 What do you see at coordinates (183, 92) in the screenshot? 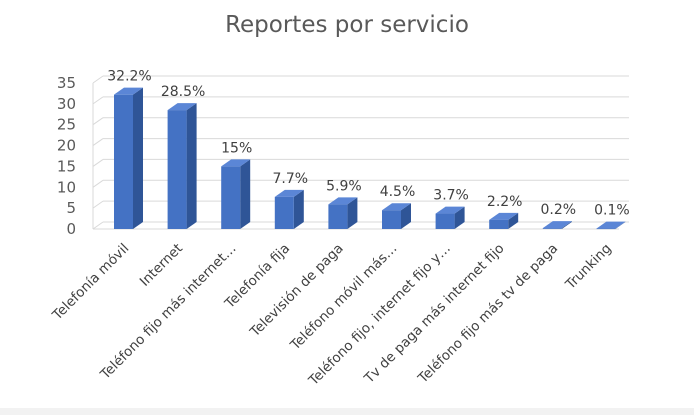
I see `data-label: 28.5%` at bounding box center [183, 92].